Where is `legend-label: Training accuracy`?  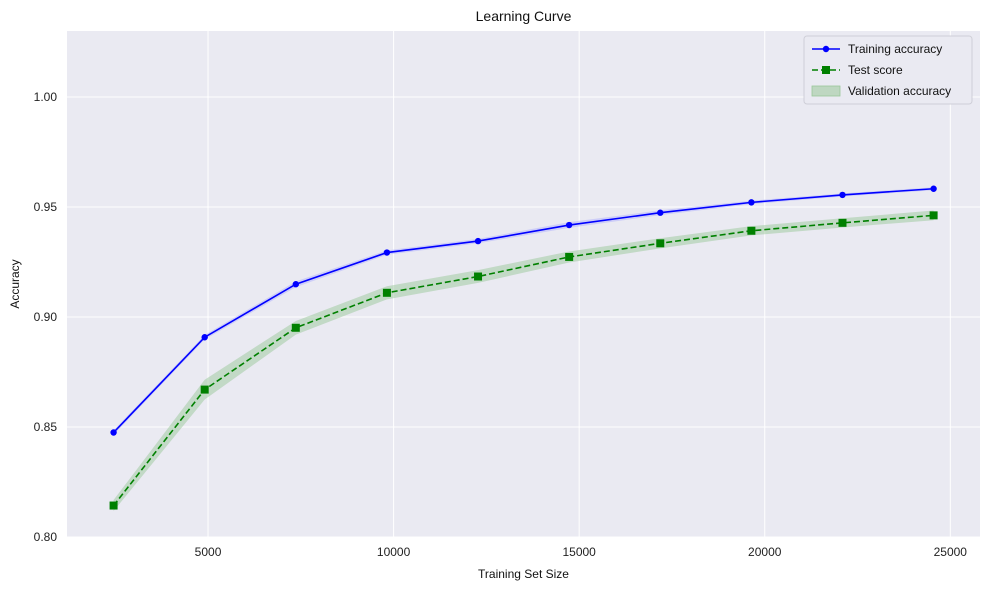 legend-label: Training accuracy is located at coordinates (895, 49).